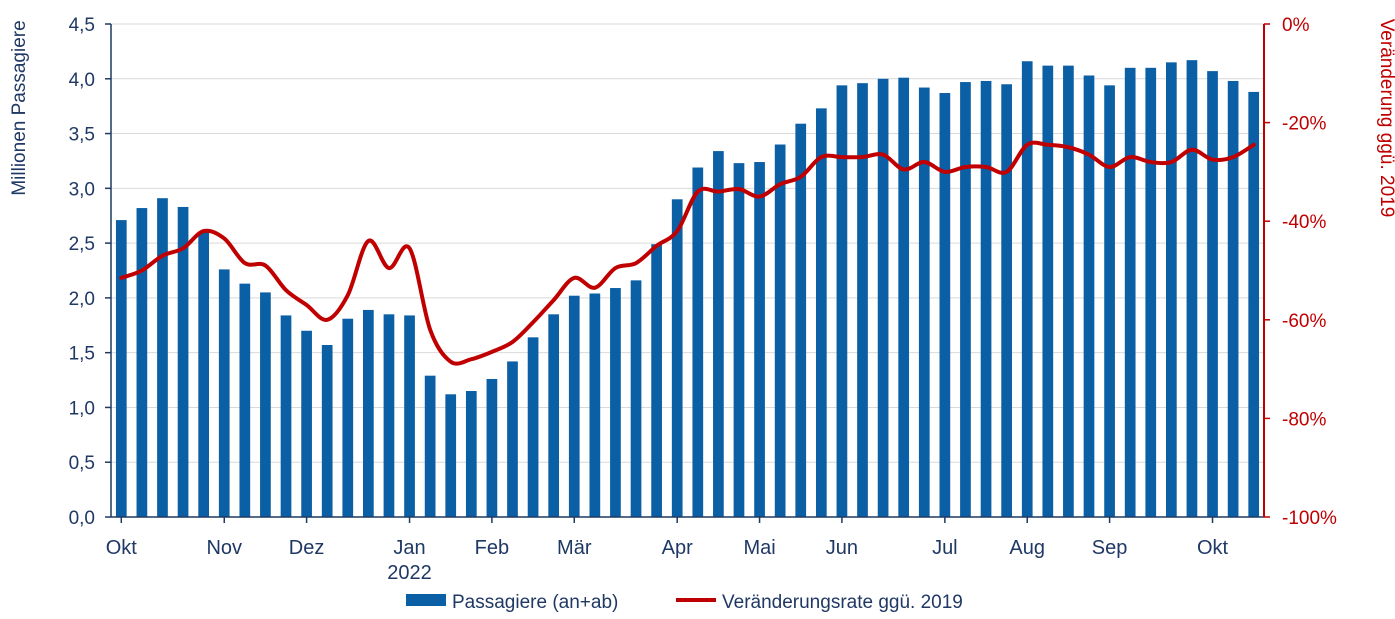 The width and height of the screenshot is (1395, 619). What do you see at coordinates (1300, 272) in the screenshot?
I see `right-axis-ticks: -100% -80% -60% -40% -20% 0%` at bounding box center [1300, 272].